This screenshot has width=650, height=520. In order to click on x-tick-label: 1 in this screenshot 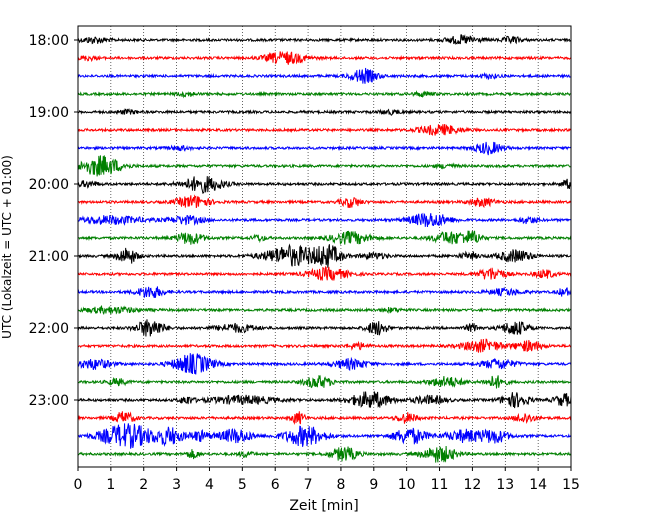, I will do `click(110, 485)`.